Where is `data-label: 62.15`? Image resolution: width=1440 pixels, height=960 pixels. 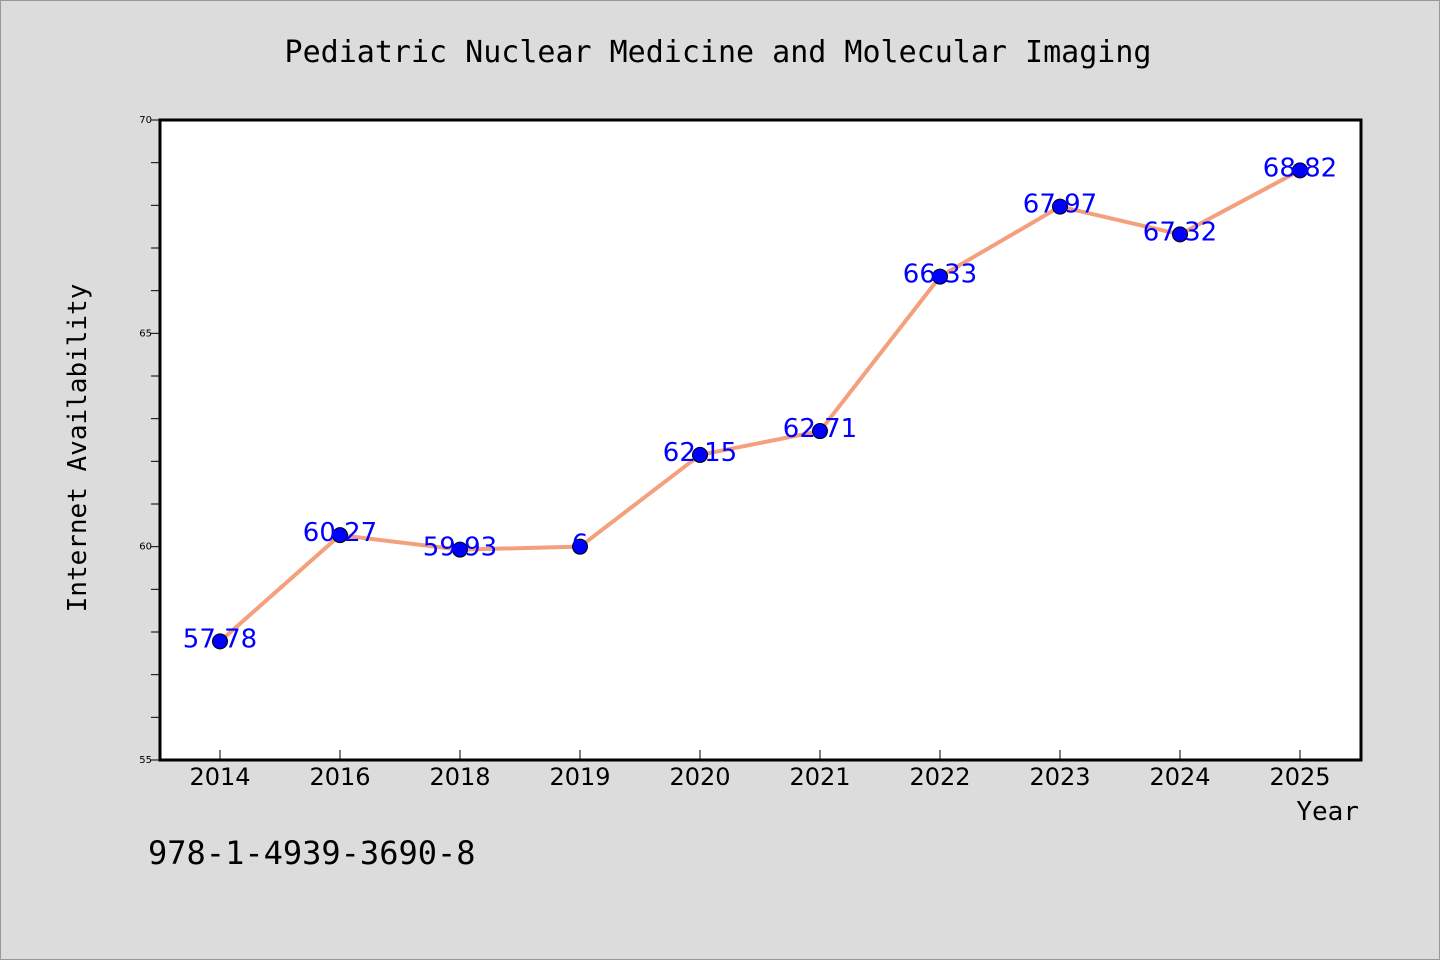
data-label: 62.15 is located at coordinates (700, 453).